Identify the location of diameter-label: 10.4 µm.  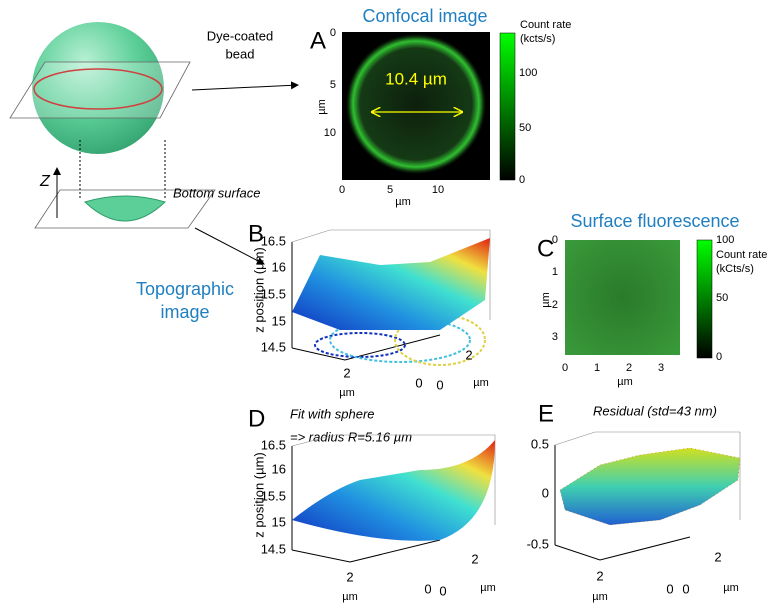
(416, 78).